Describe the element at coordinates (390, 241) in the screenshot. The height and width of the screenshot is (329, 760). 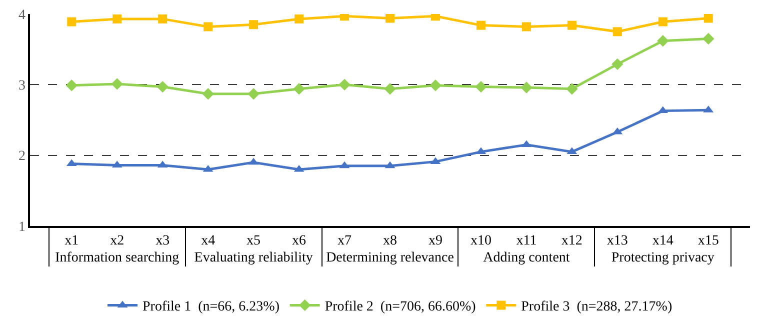
I see `x-tick-label: x8` at that location.